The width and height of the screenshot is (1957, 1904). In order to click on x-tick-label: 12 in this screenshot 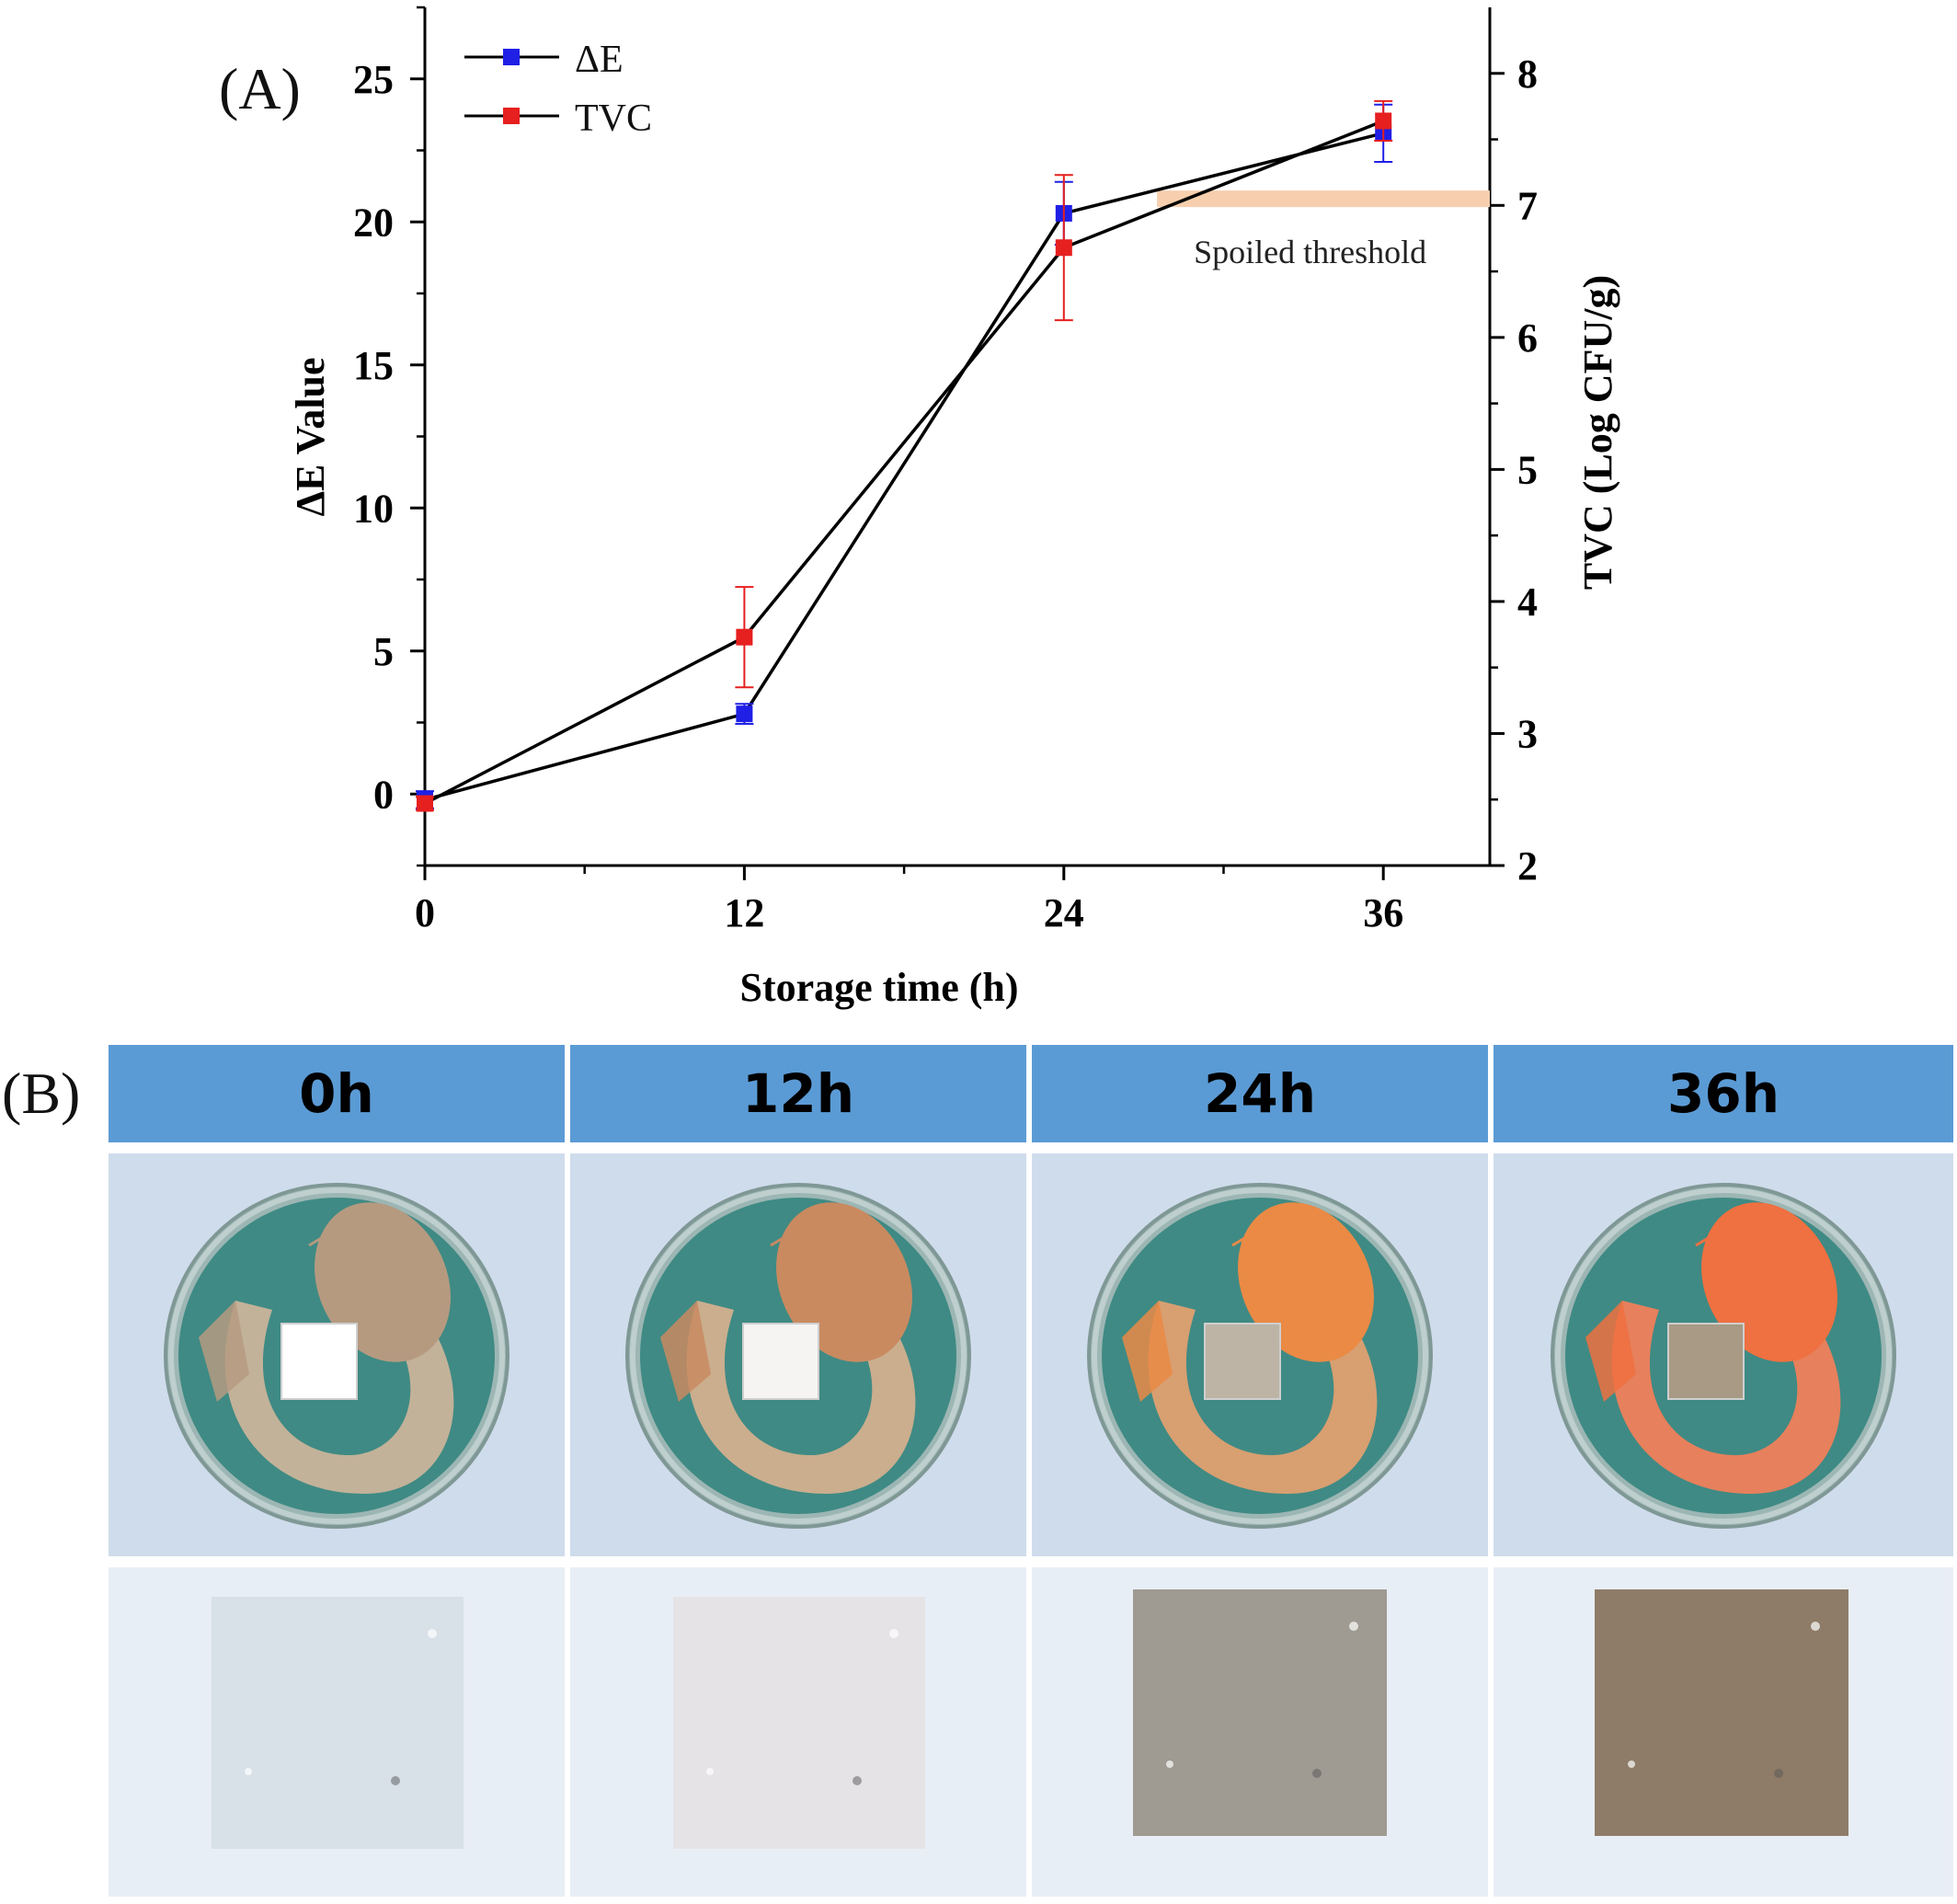, I will do `click(744, 912)`.